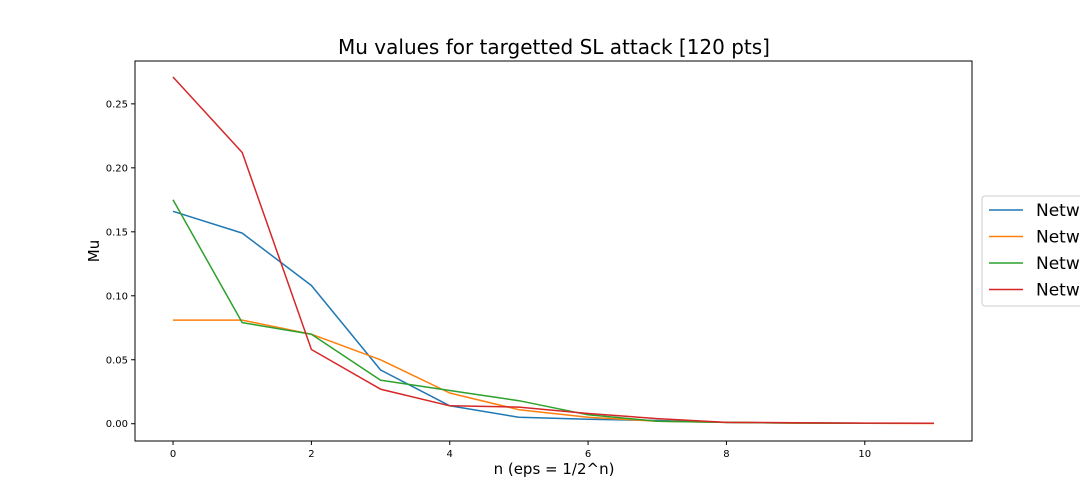  I want to click on x-tick-label: 2, so click(311, 454).